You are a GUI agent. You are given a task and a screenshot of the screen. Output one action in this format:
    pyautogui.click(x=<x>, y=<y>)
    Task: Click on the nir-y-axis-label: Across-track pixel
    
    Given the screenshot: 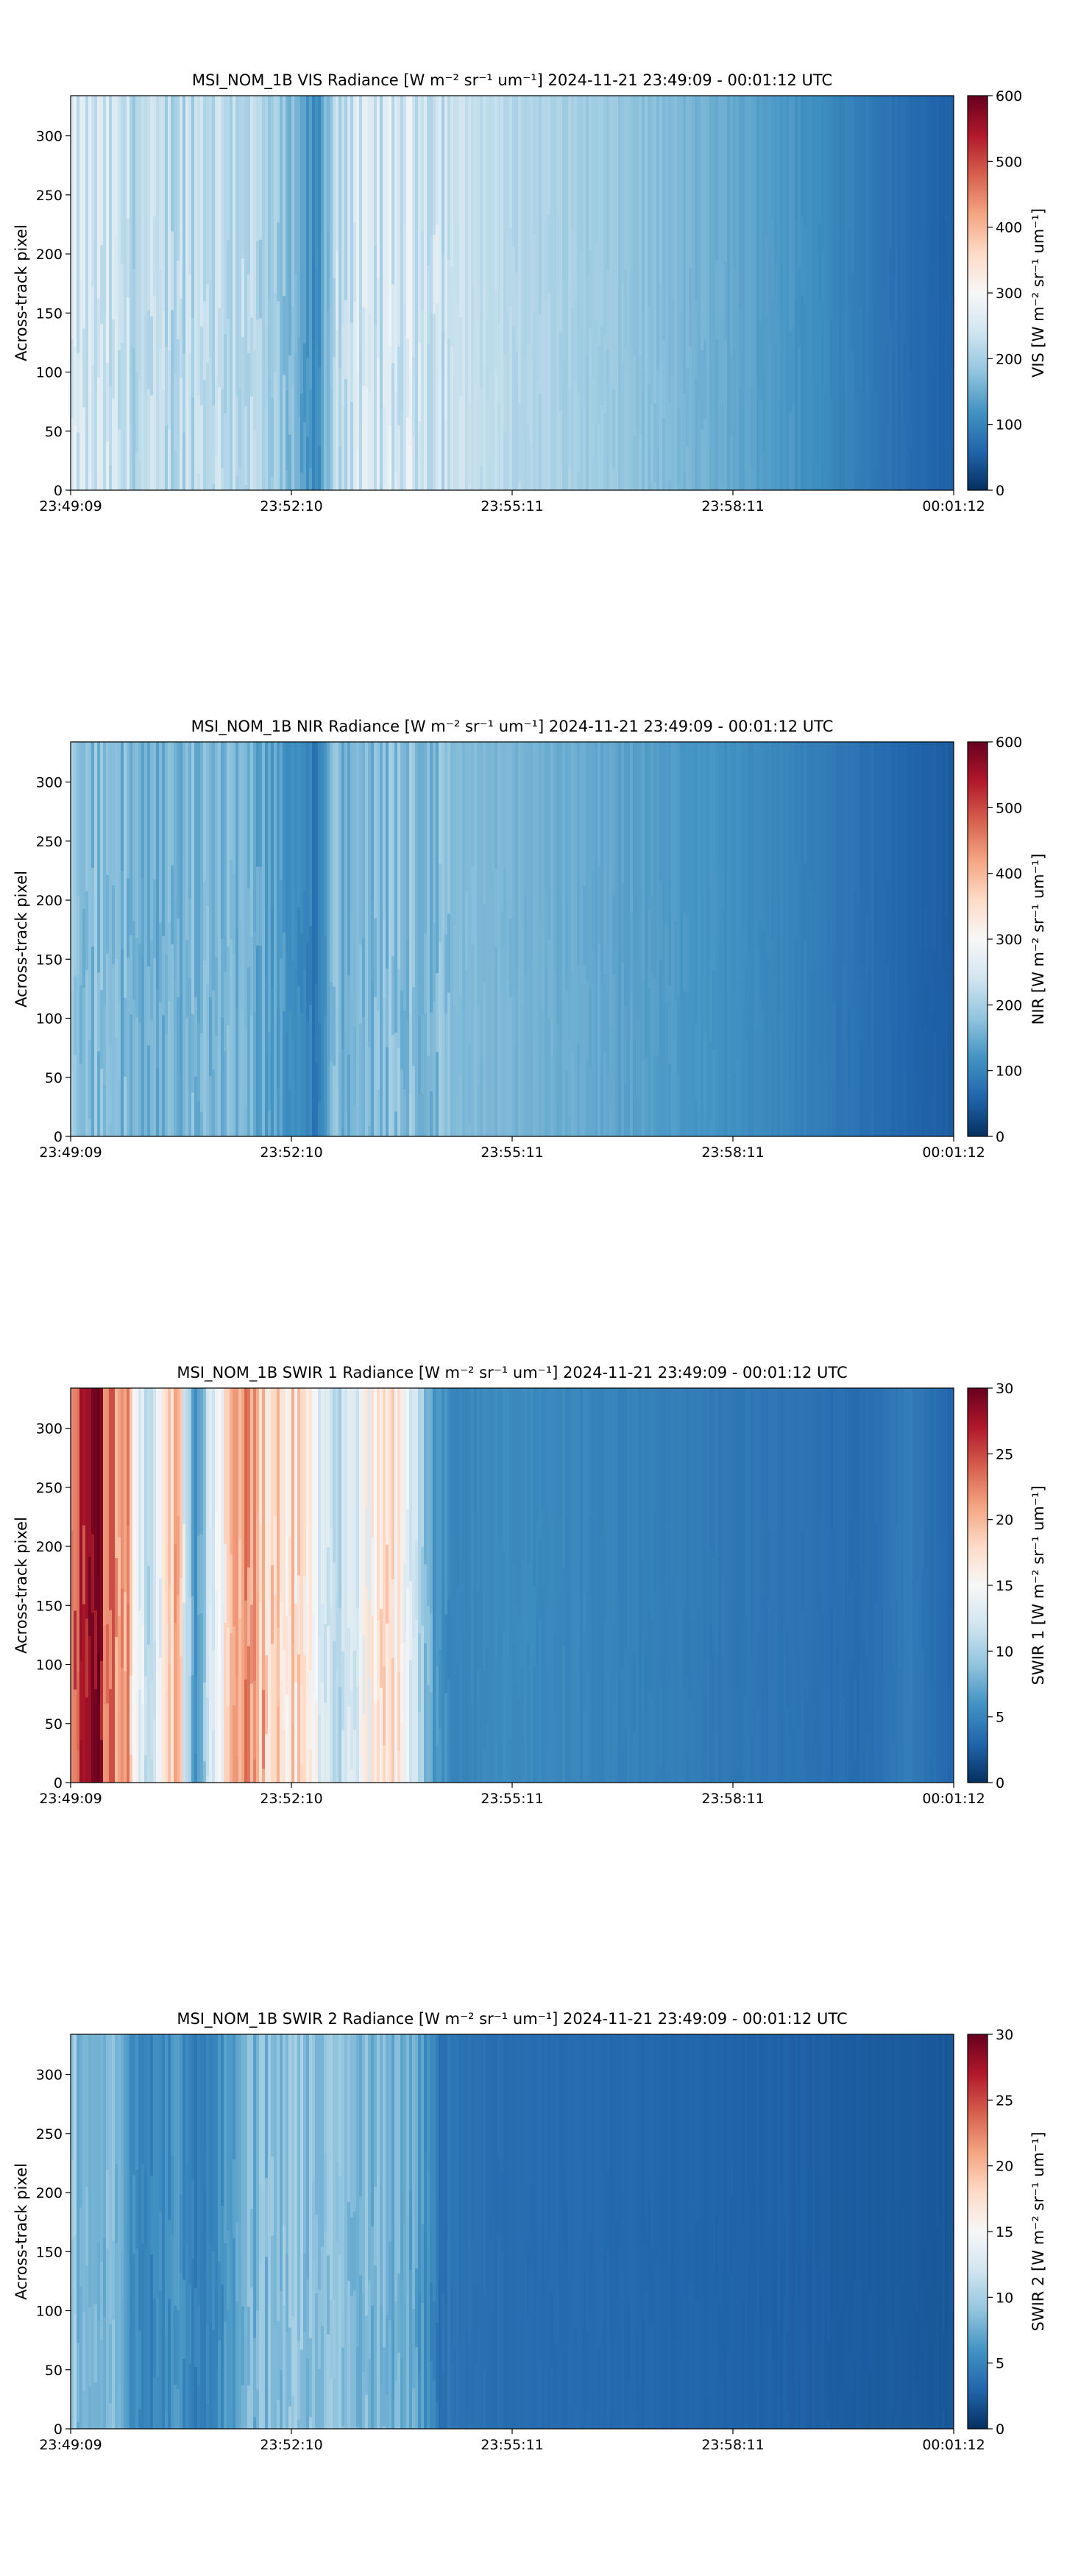 What is the action you would take?
    pyautogui.click(x=21, y=939)
    